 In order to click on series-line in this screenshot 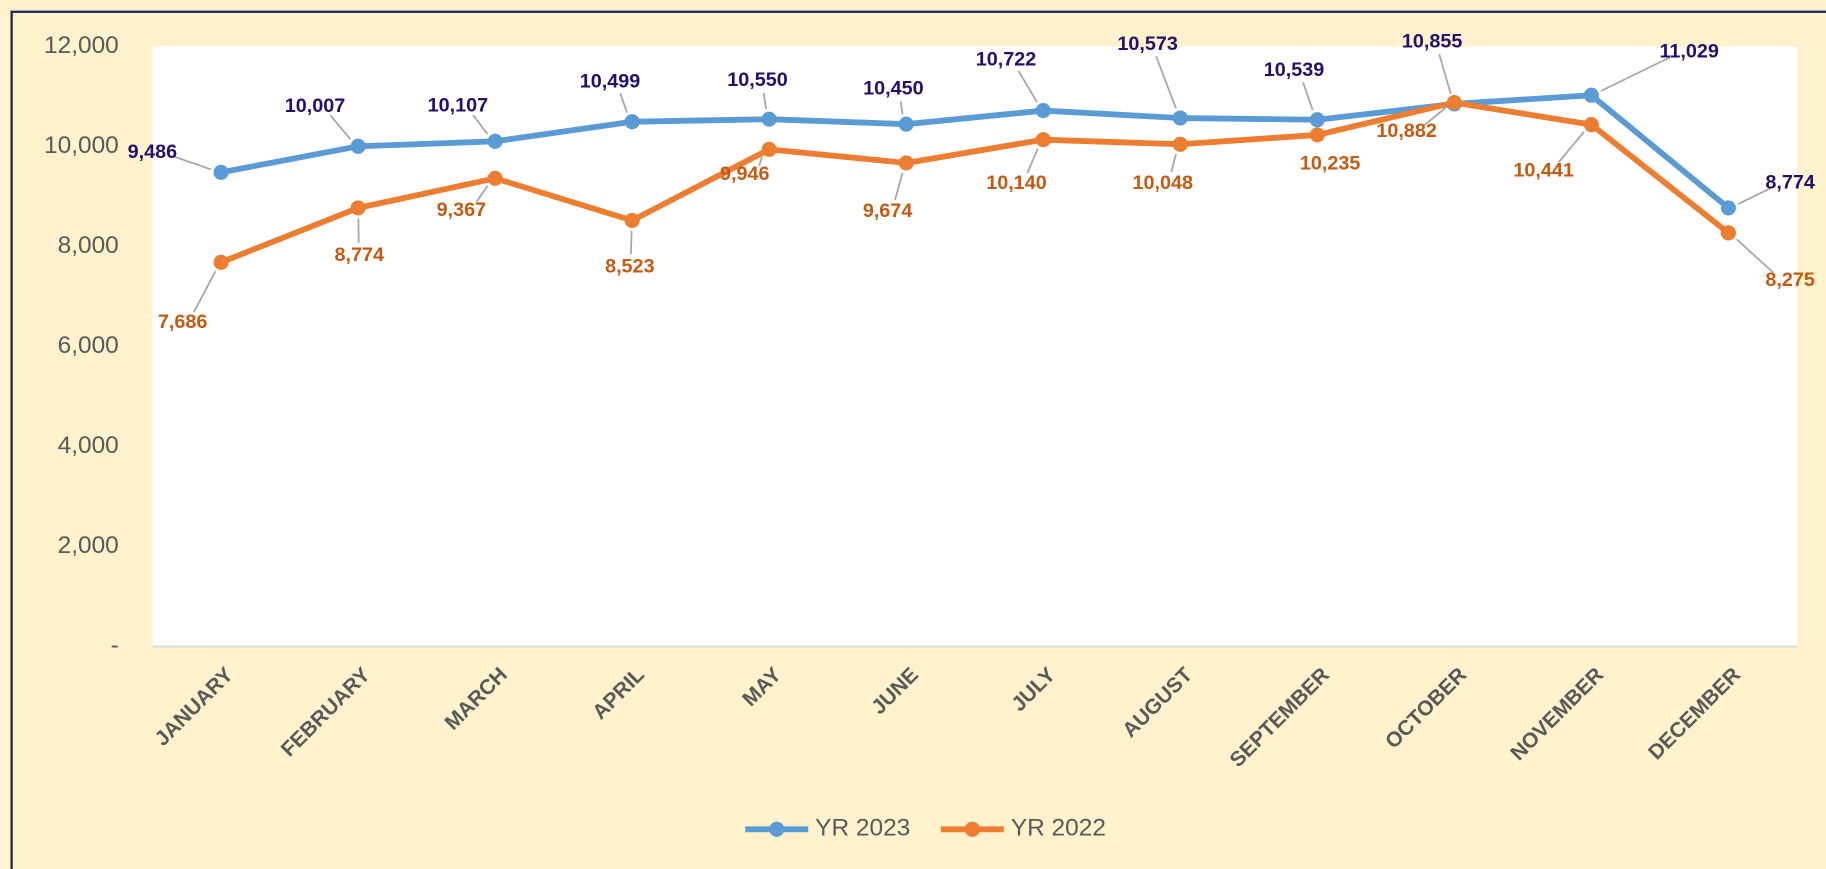, I will do `click(975, 151)`.